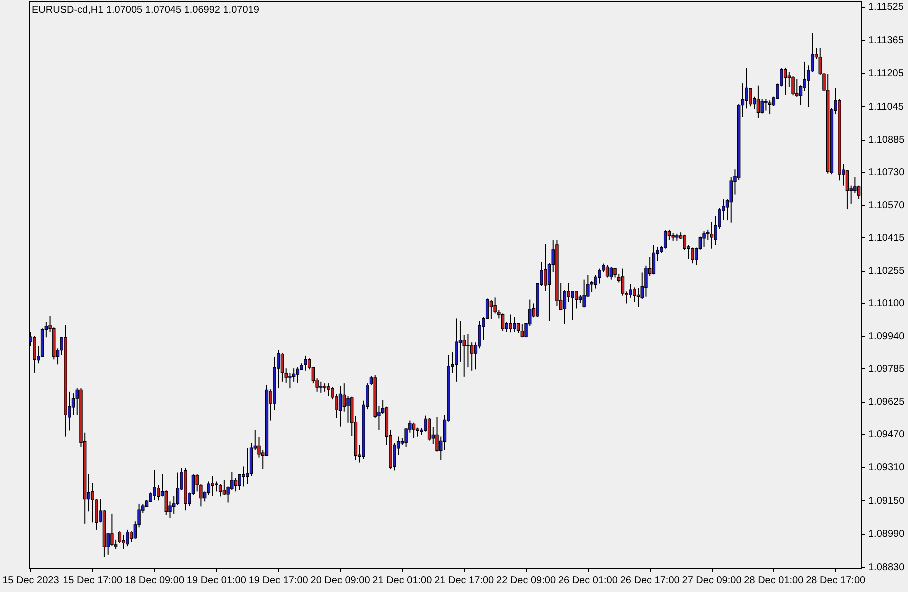  I want to click on x-tick-label: 28 Dec 01:00, so click(774, 581).